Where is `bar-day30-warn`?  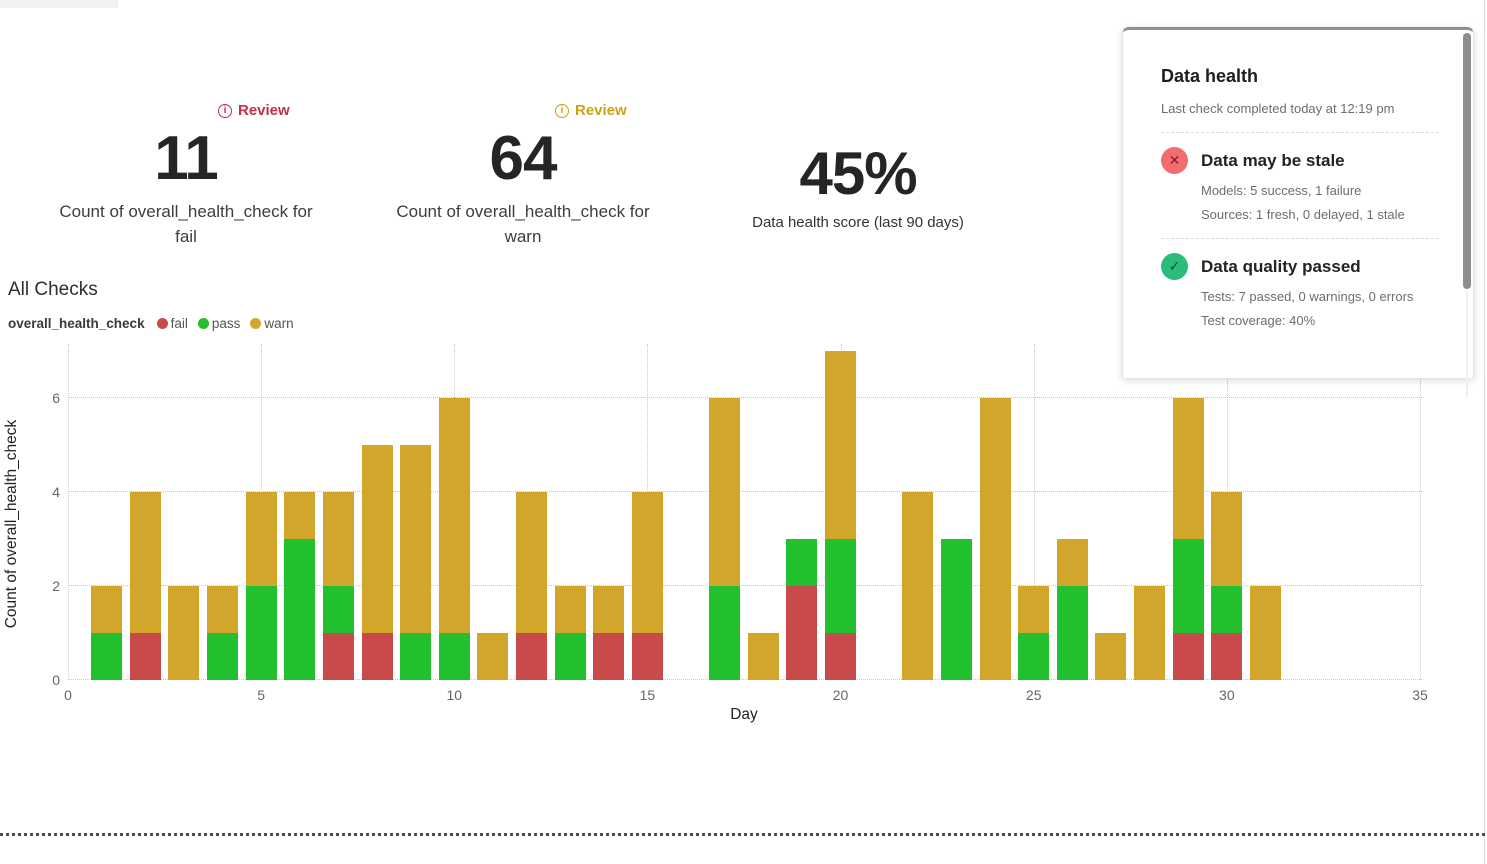 bar-day30-warn is located at coordinates (1227, 539).